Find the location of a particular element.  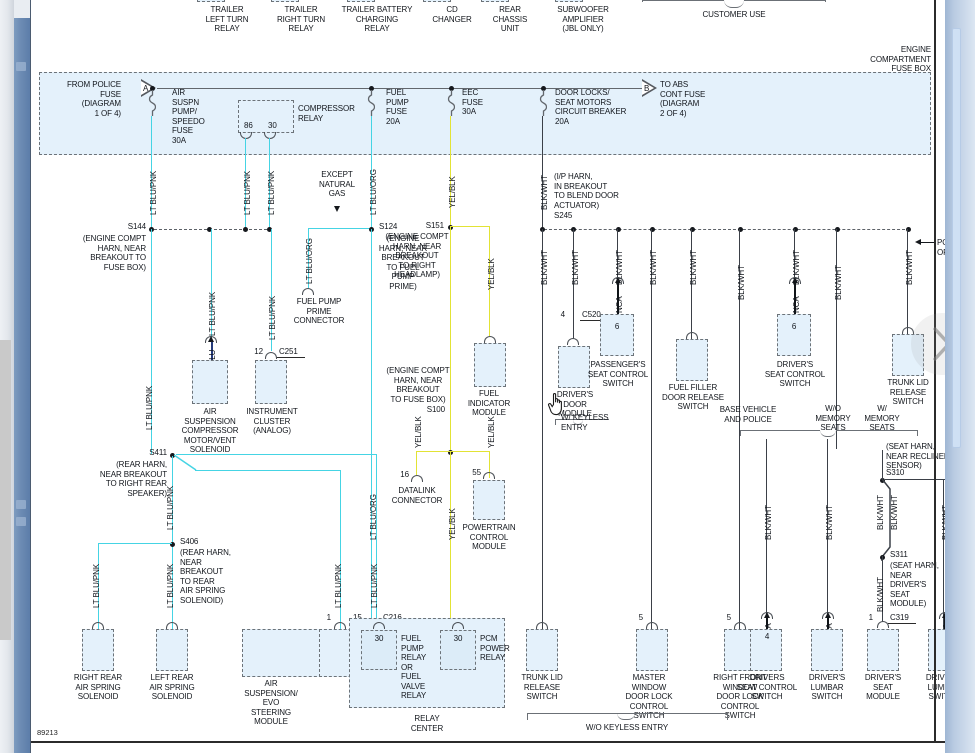

splice-id-s406: S406 is located at coordinates (189, 541).